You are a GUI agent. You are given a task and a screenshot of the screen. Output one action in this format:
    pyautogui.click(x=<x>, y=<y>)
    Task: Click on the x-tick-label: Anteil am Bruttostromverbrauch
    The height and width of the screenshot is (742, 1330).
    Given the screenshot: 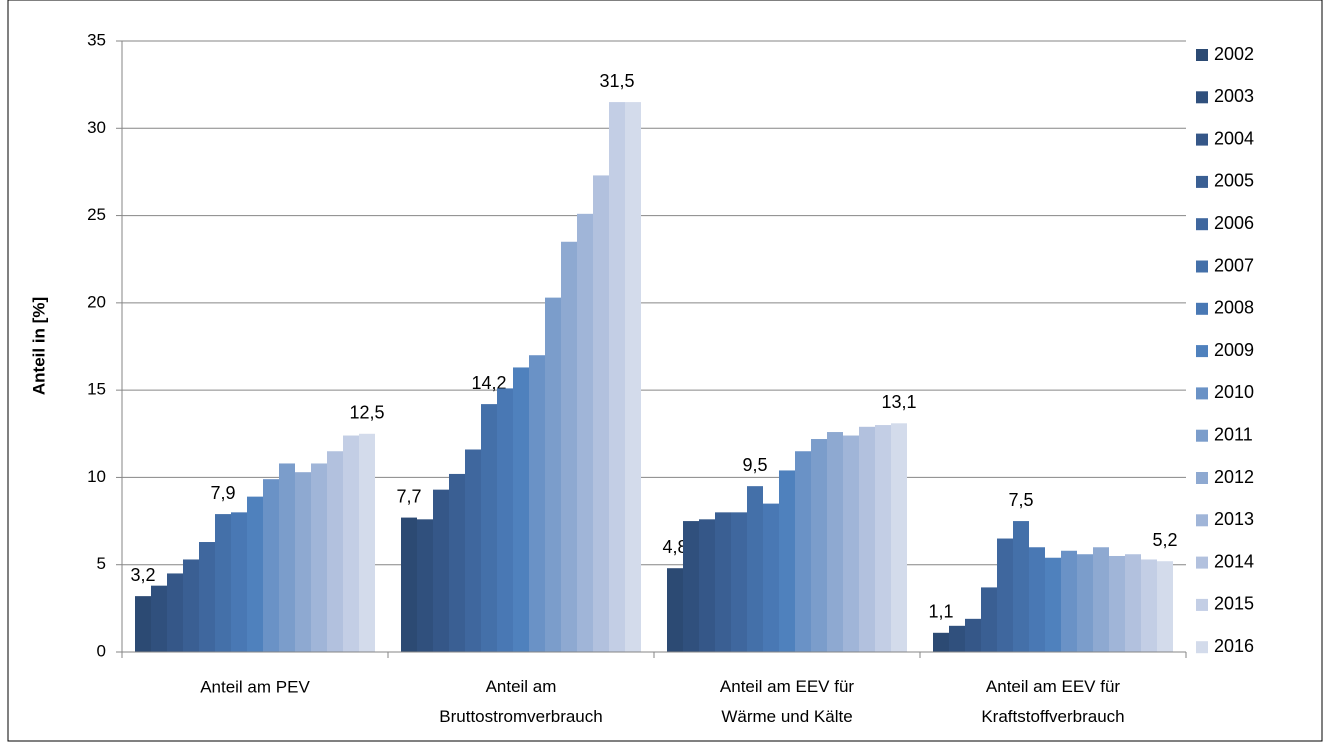 What is the action you would take?
    pyautogui.click(x=520, y=701)
    